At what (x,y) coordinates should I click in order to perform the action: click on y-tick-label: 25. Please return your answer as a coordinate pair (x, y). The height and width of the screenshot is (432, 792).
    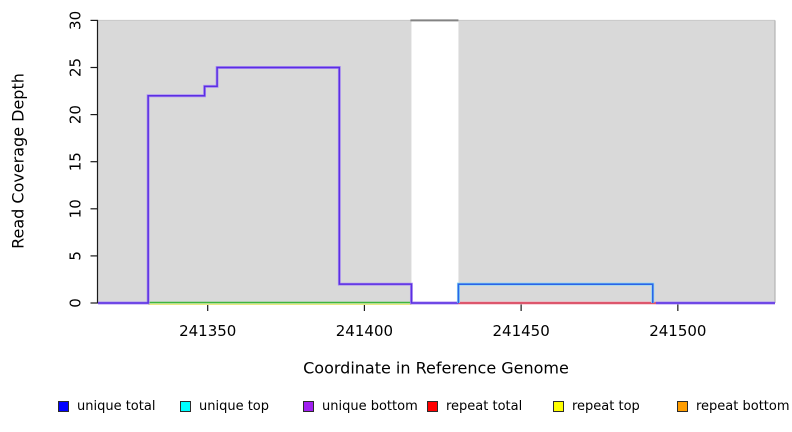
    Looking at the image, I should click on (76, 67).